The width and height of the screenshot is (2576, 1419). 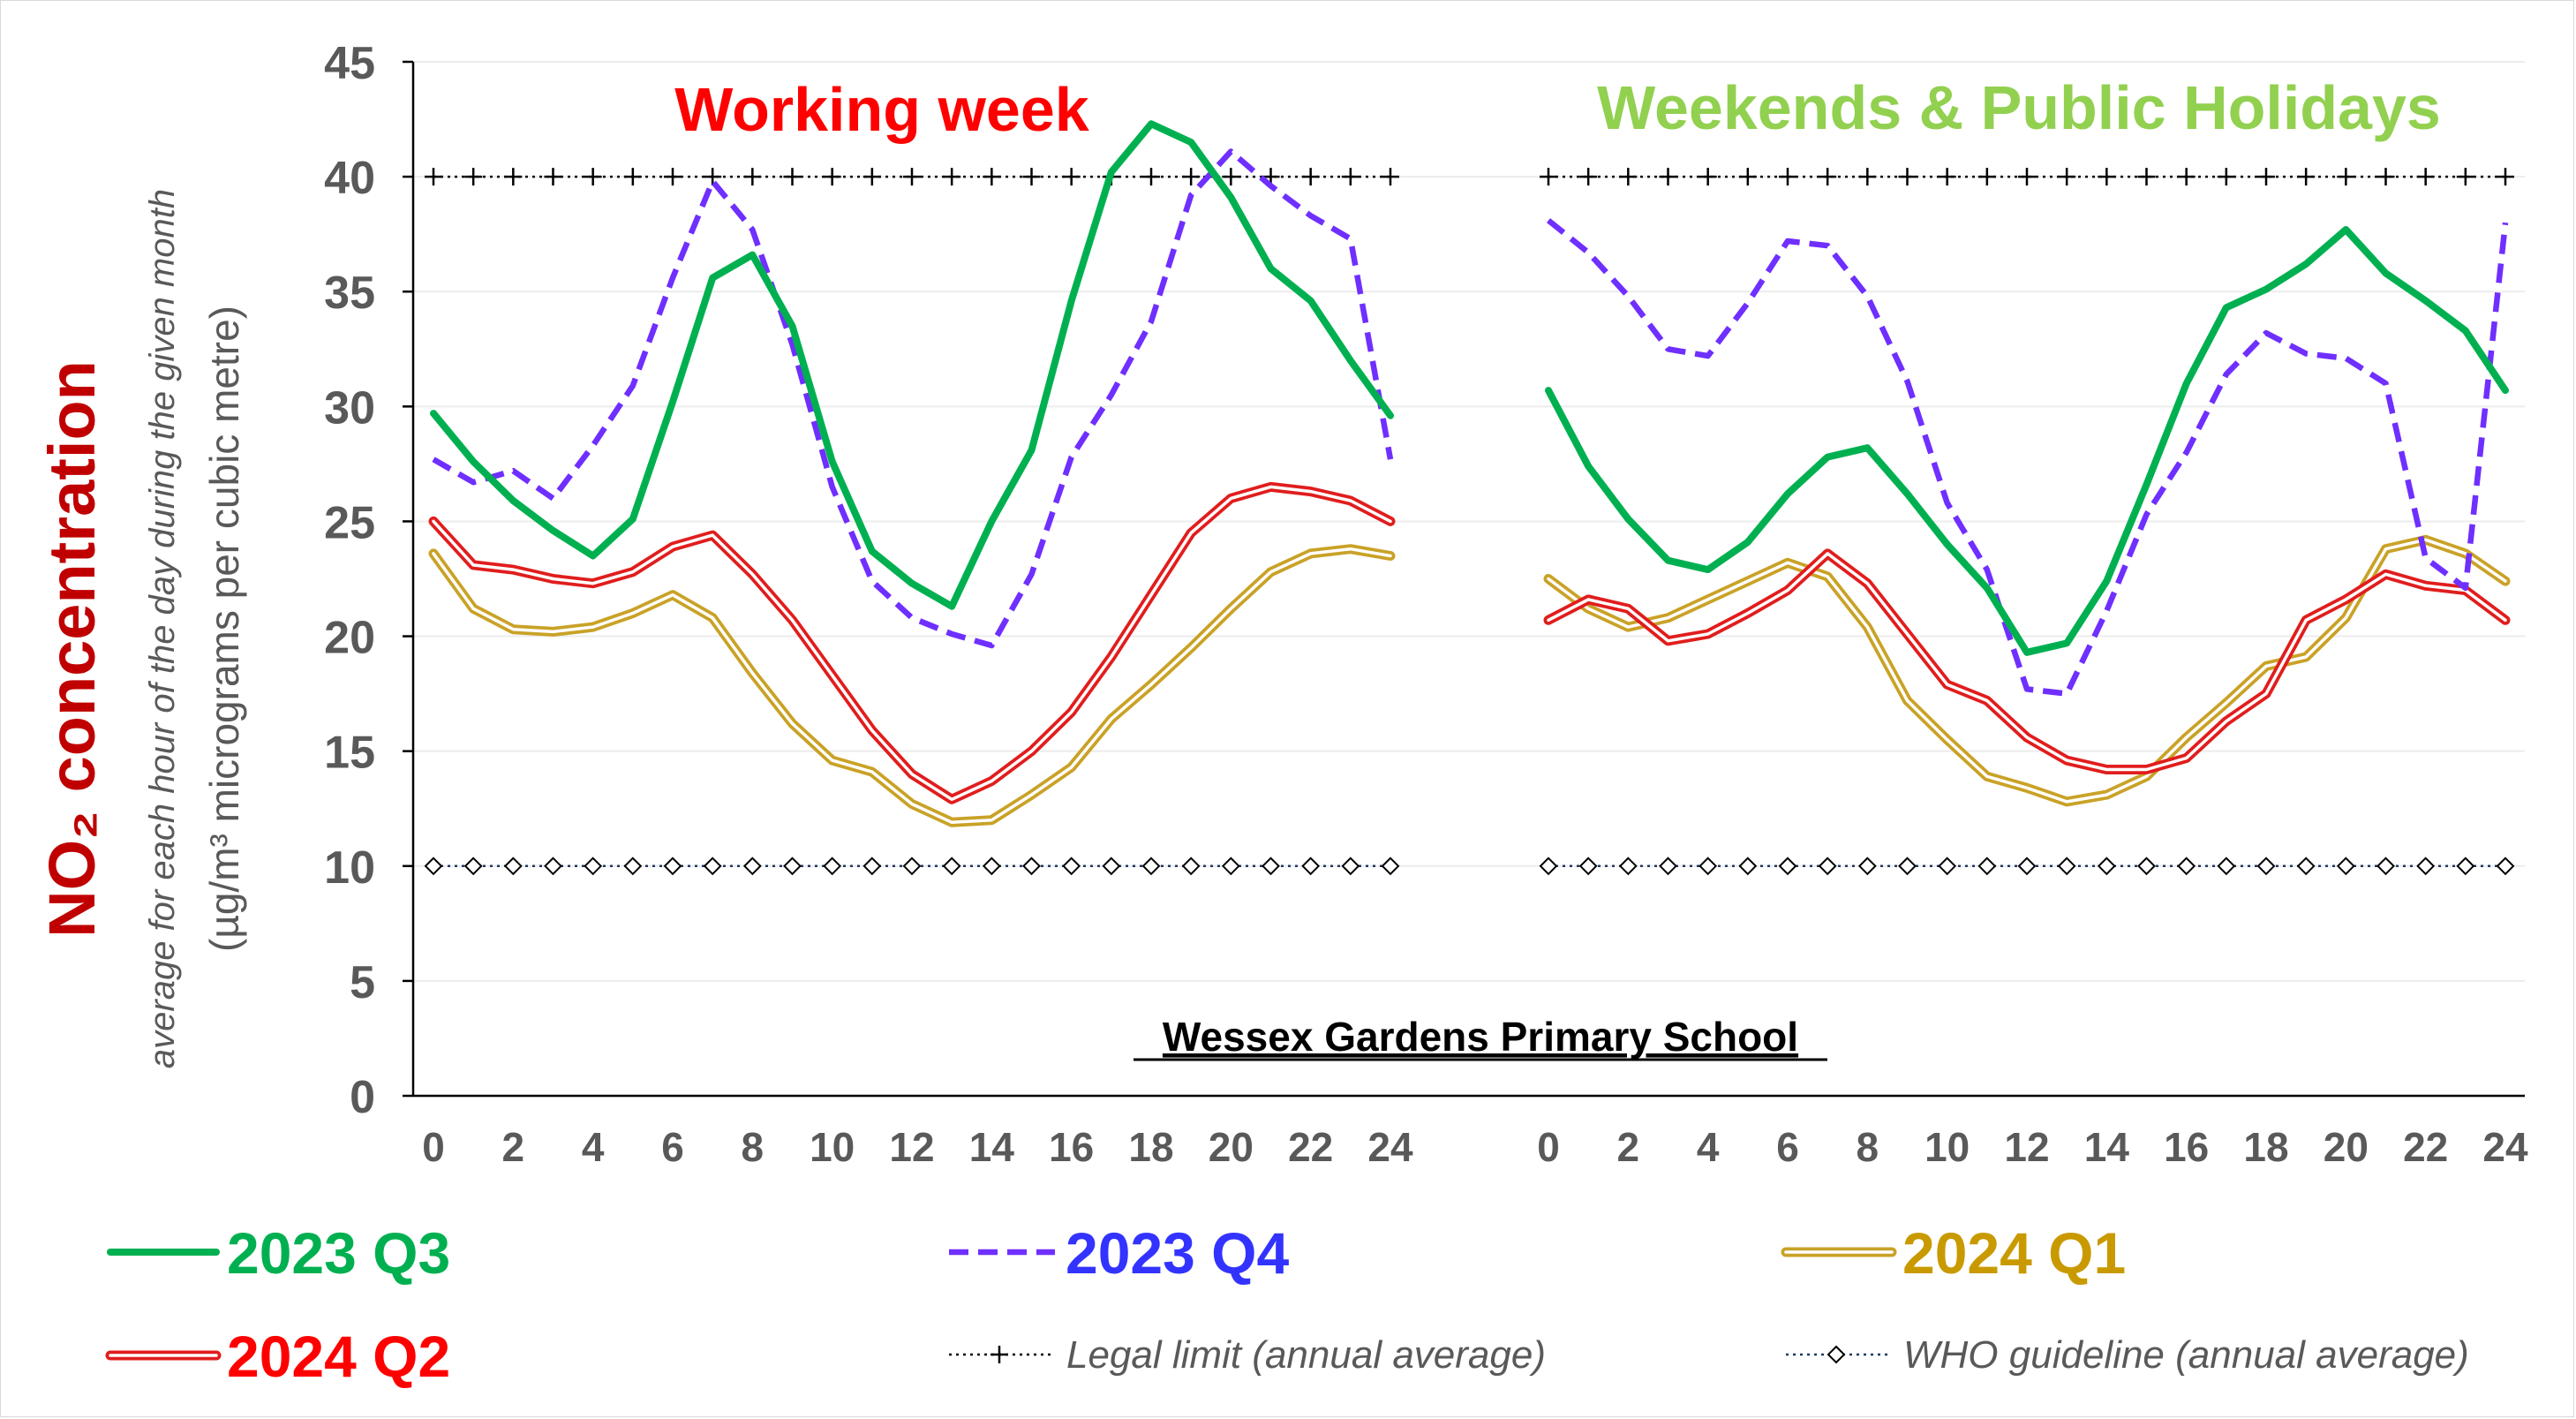 I want to click on legend-label-who: WHO guideline (annual average), so click(x=2186, y=1355).